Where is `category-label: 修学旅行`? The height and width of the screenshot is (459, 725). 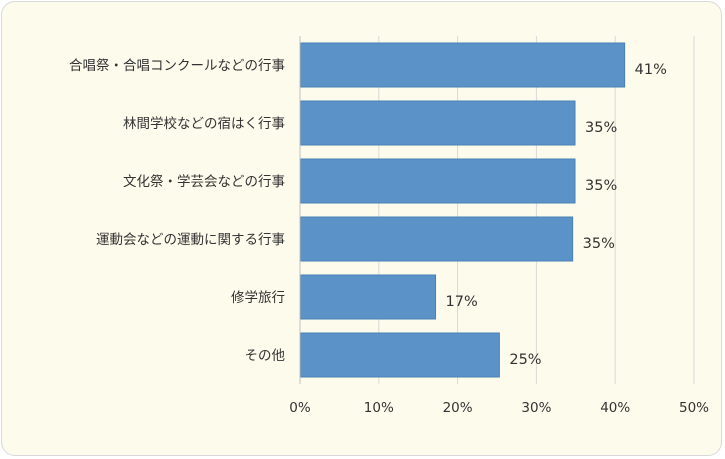 category-label: 修学旅行 is located at coordinates (258, 298).